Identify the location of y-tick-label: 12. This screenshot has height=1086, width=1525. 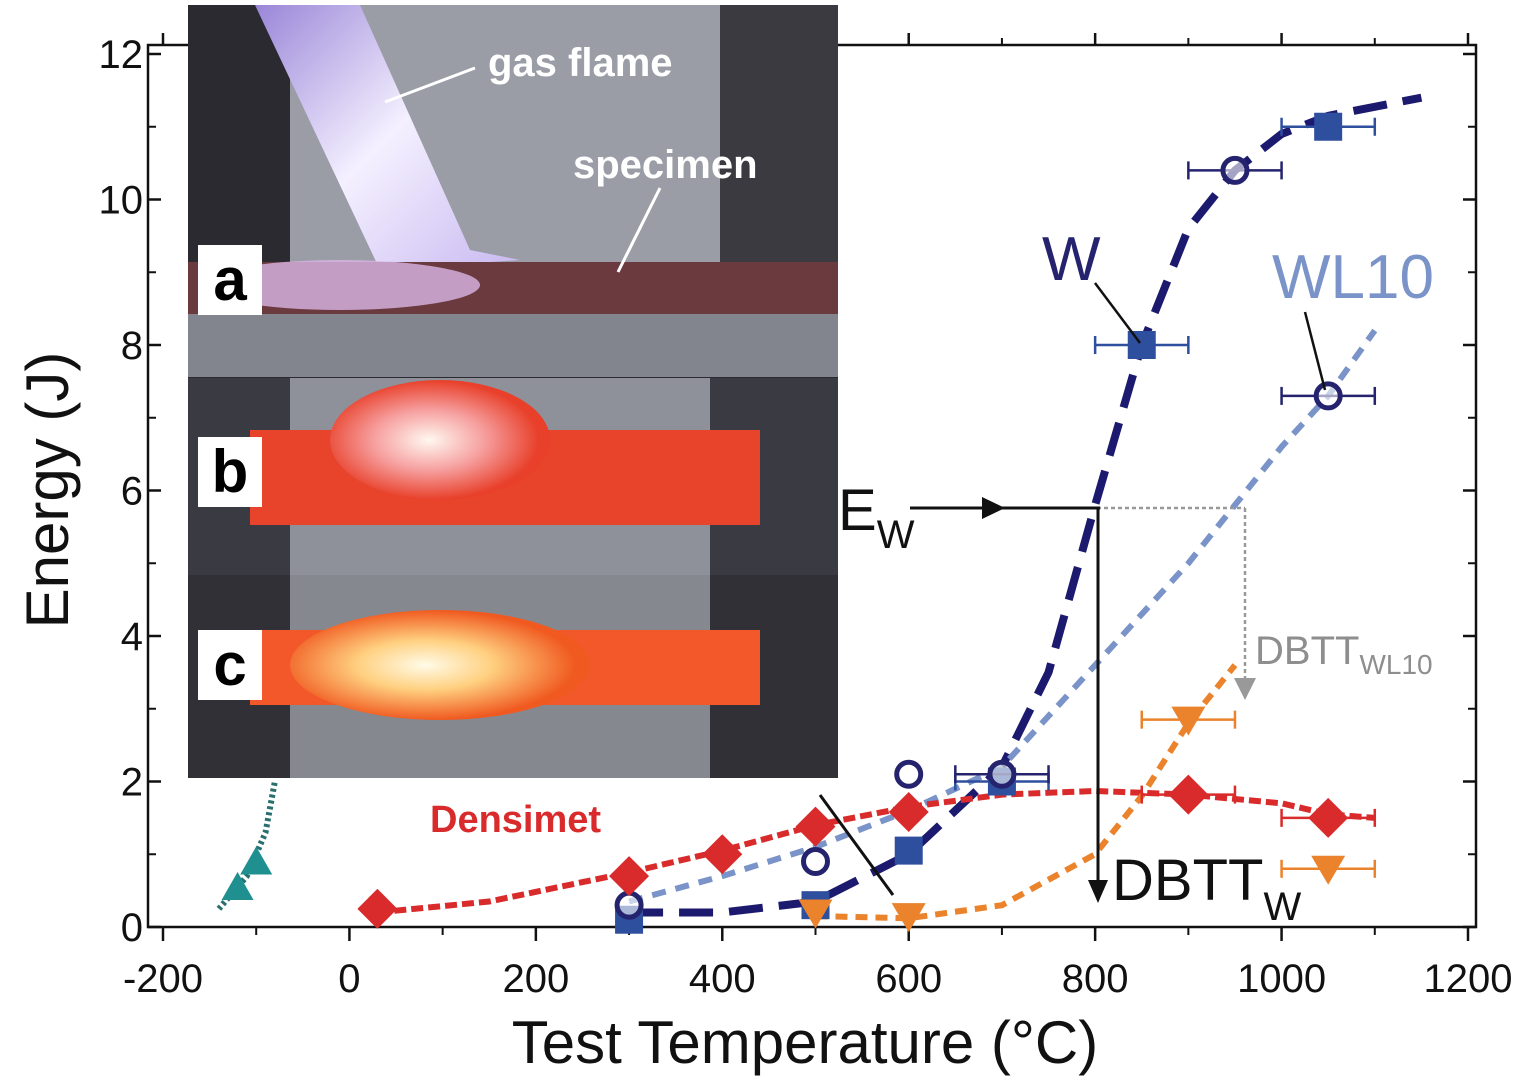
(121, 55).